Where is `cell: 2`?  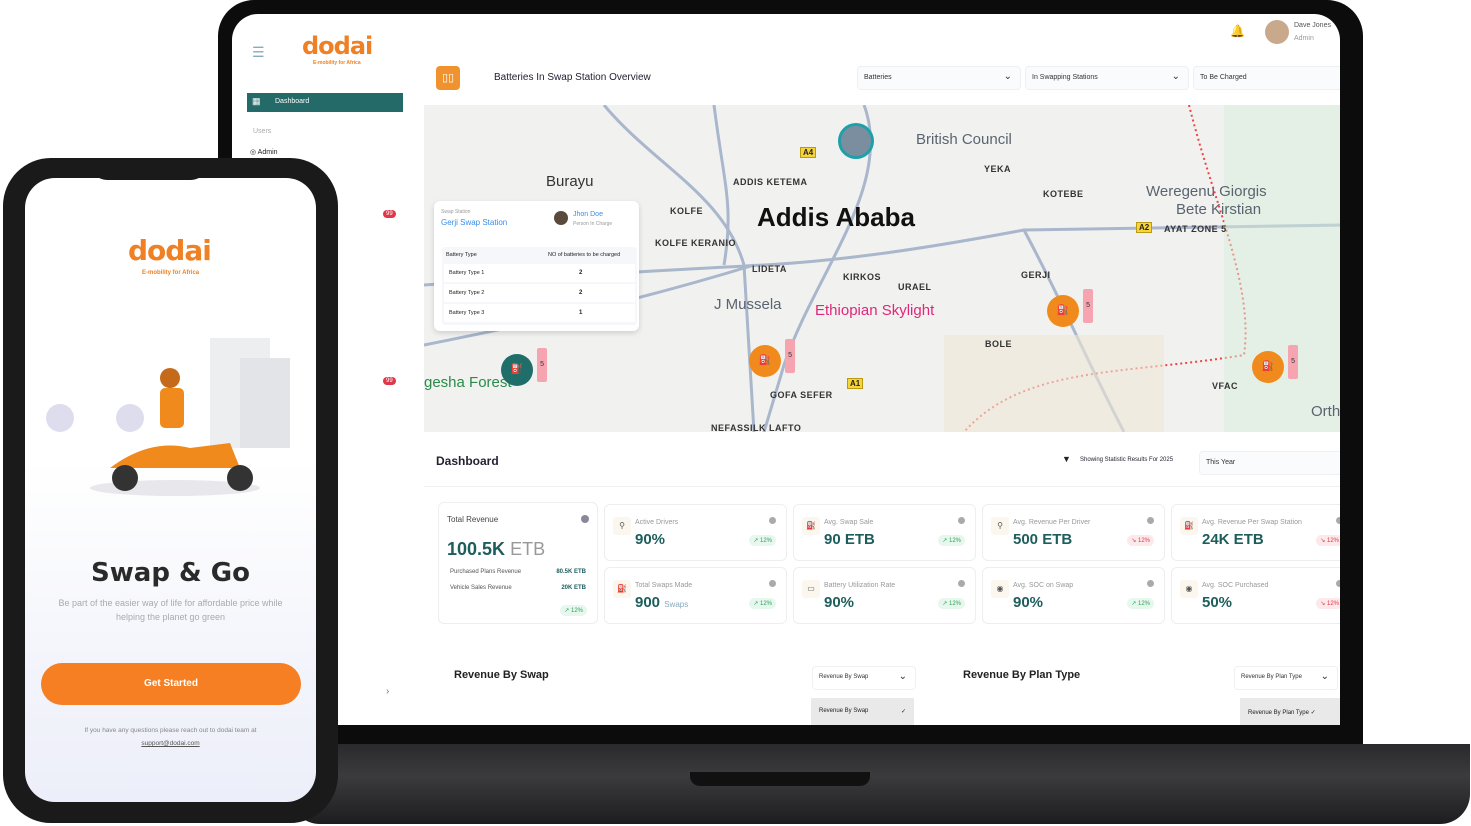 cell: 2 is located at coordinates (581, 293).